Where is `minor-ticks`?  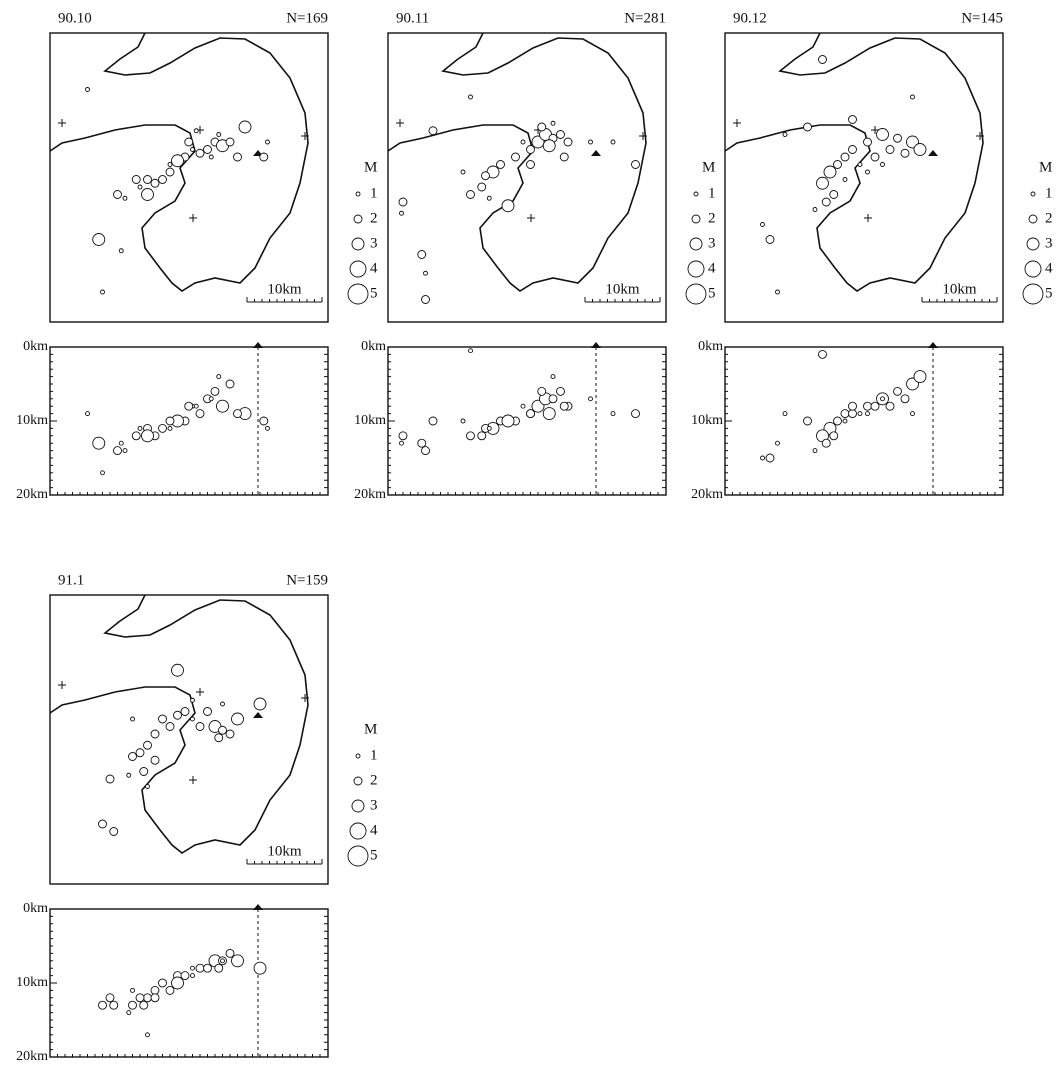 minor-ticks is located at coordinates (527, 424).